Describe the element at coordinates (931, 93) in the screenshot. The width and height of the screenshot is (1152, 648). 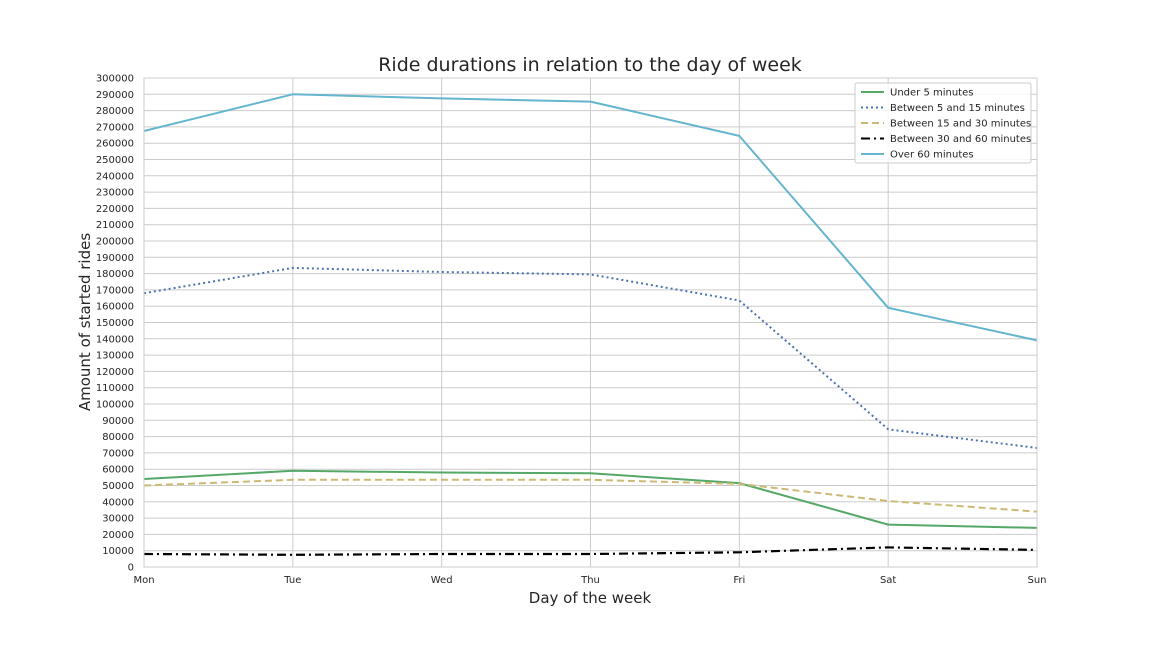
I see `legend-label: Under 5 minutes` at that location.